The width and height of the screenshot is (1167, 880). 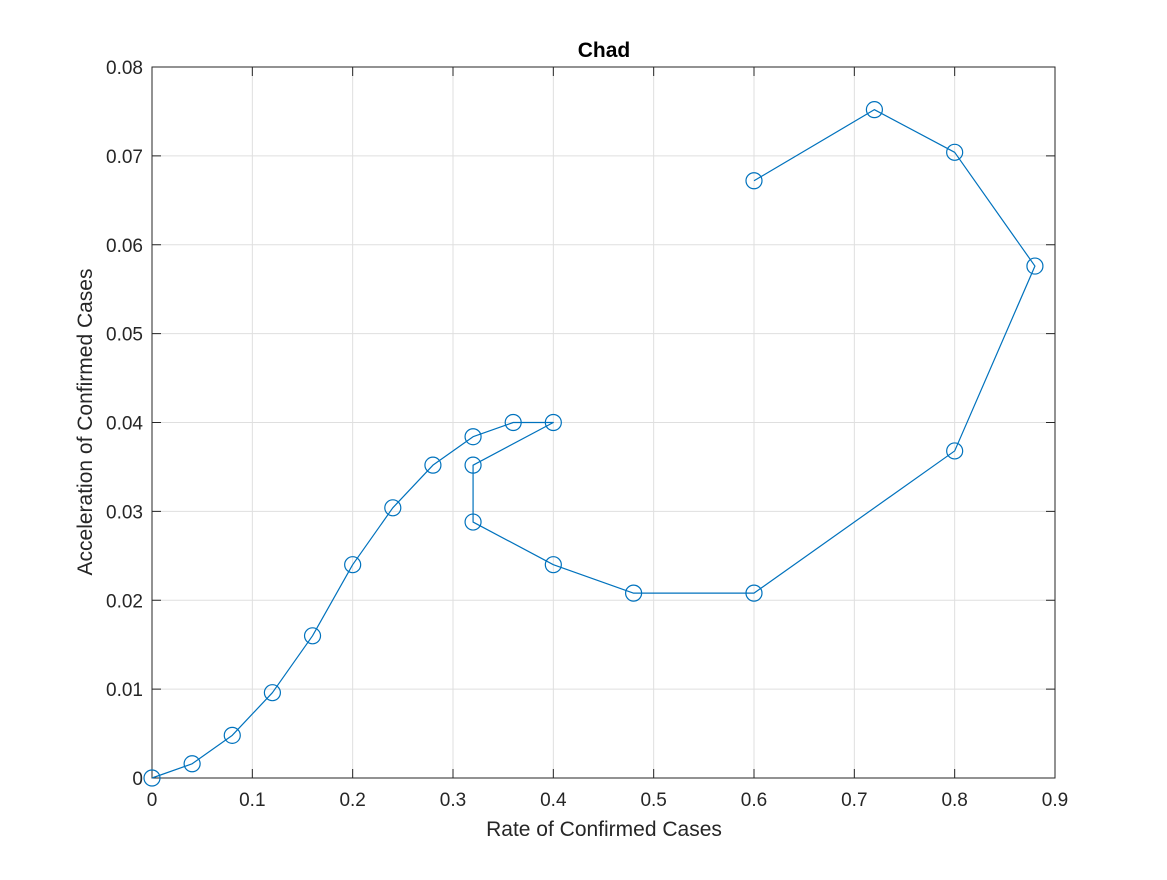 I want to click on x-tick-label: 0, so click(x=152, y=800).